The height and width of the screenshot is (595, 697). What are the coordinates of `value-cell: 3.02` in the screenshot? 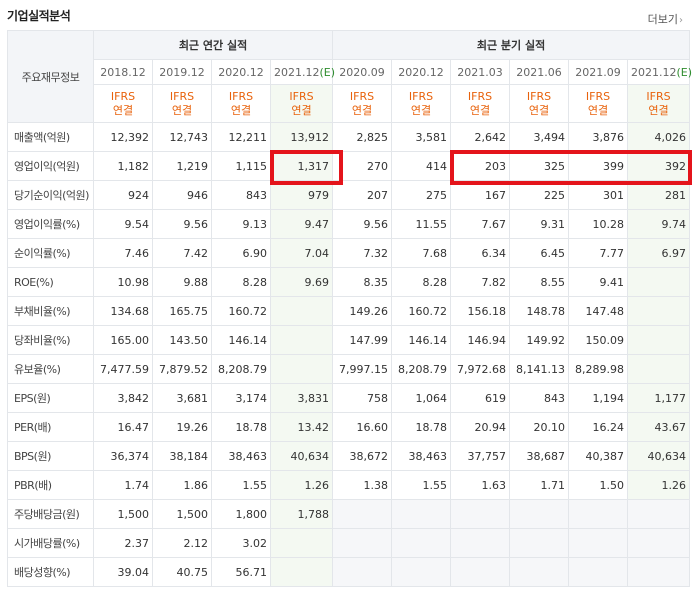 It's located at (241, 543).